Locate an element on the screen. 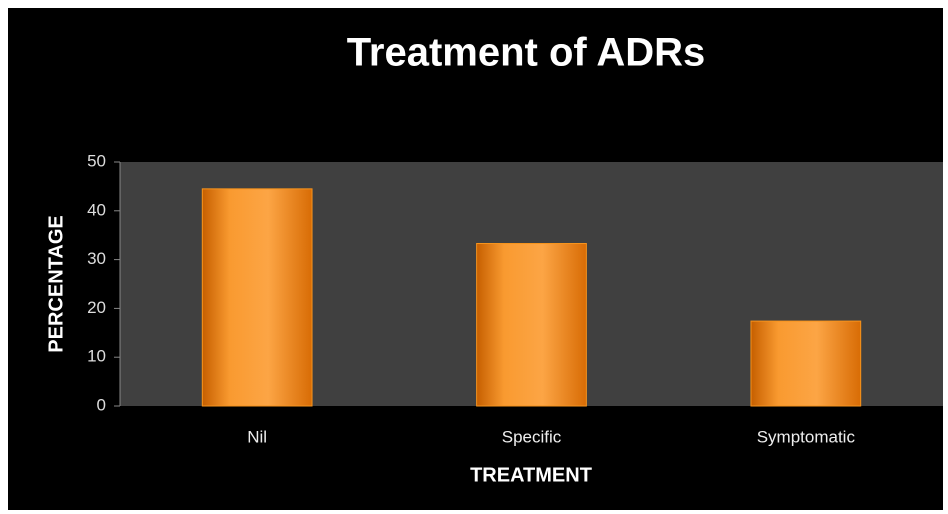  x-axis-label: TREATMENT is located at coordinates (531, 475).